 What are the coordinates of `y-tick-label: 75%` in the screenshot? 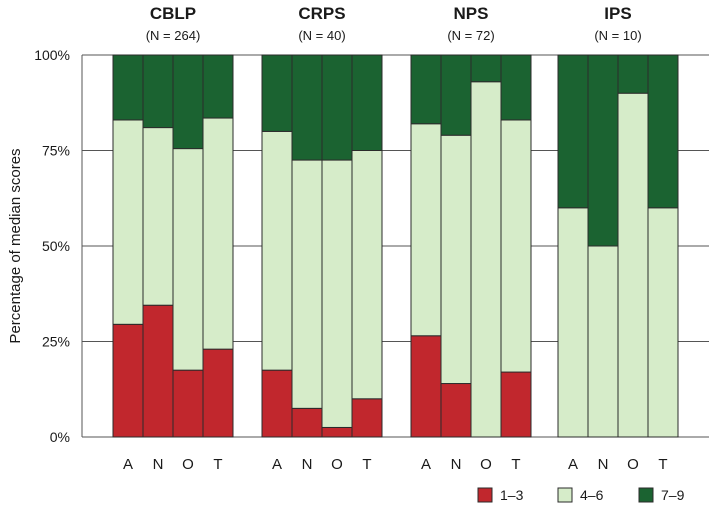 It's located at (56, 151).